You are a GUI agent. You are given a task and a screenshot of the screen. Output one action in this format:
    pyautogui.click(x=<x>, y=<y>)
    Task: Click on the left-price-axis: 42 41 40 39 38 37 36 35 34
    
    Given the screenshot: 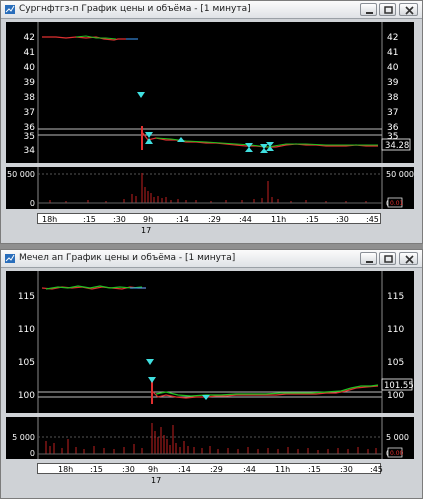 What is the action you would take?
    pyautogui.click(x=30, y=94)
    